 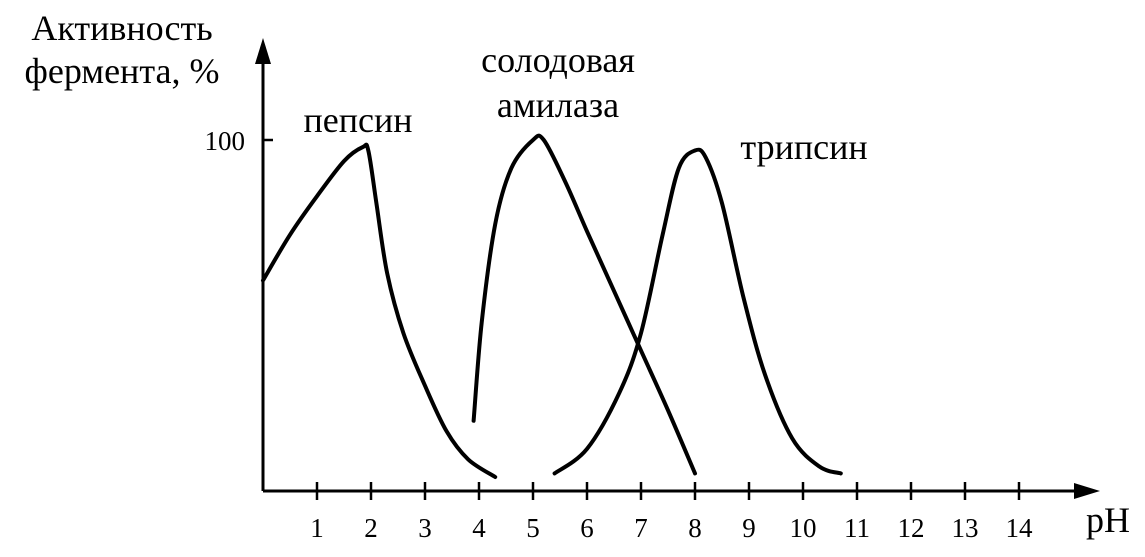 I want to click on series-curve-malt-amylase, so click(x=584, y=304).